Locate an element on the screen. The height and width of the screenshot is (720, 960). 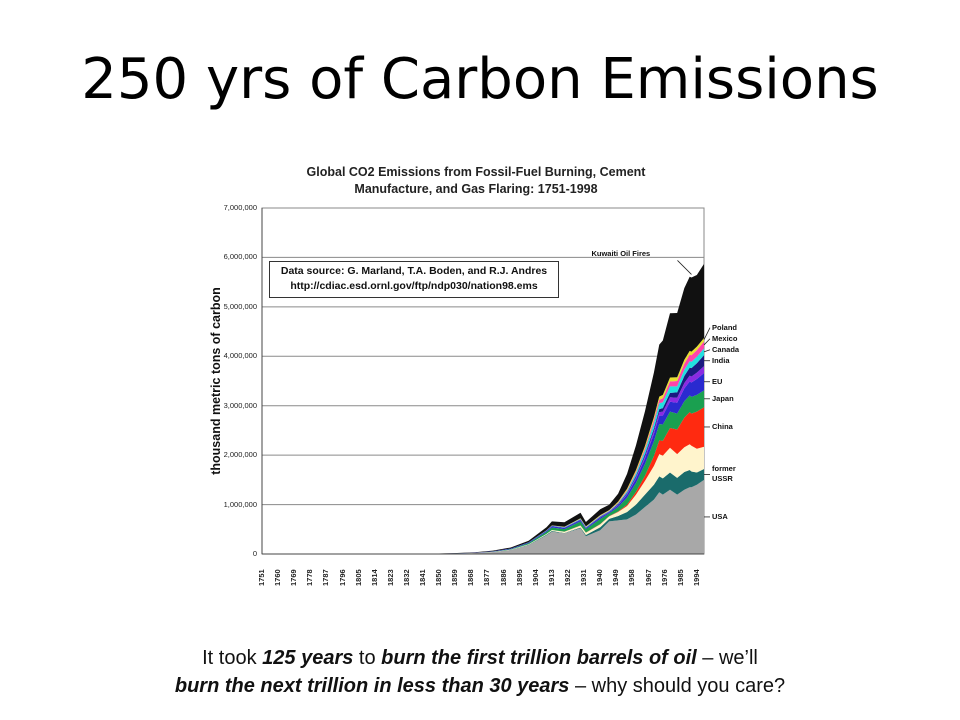
x-tick-label: 1976 is located at coordinates (664, 577).